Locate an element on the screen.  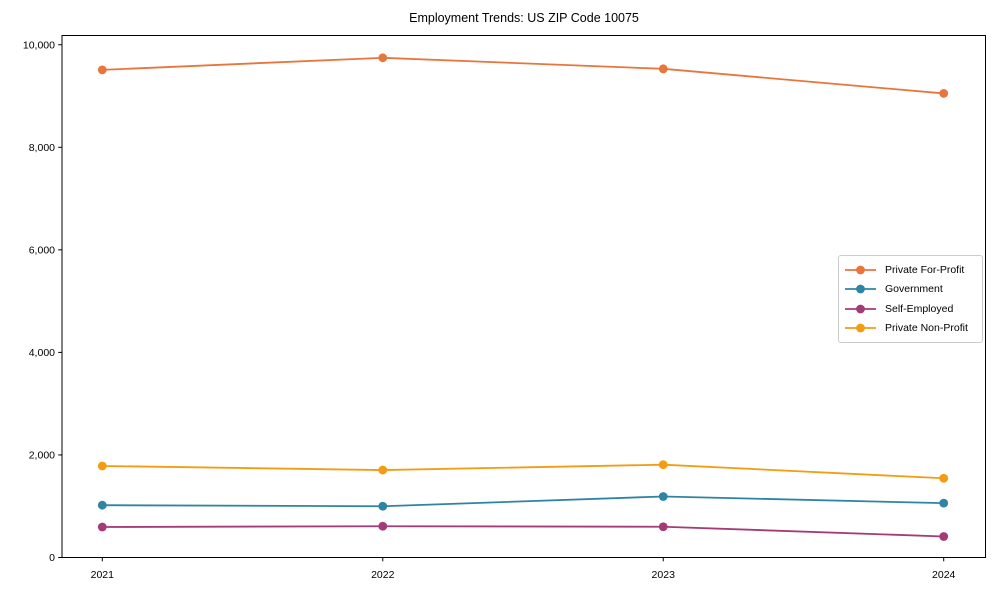
legend-label: Self-Employed is located at coordinates (919, 308).